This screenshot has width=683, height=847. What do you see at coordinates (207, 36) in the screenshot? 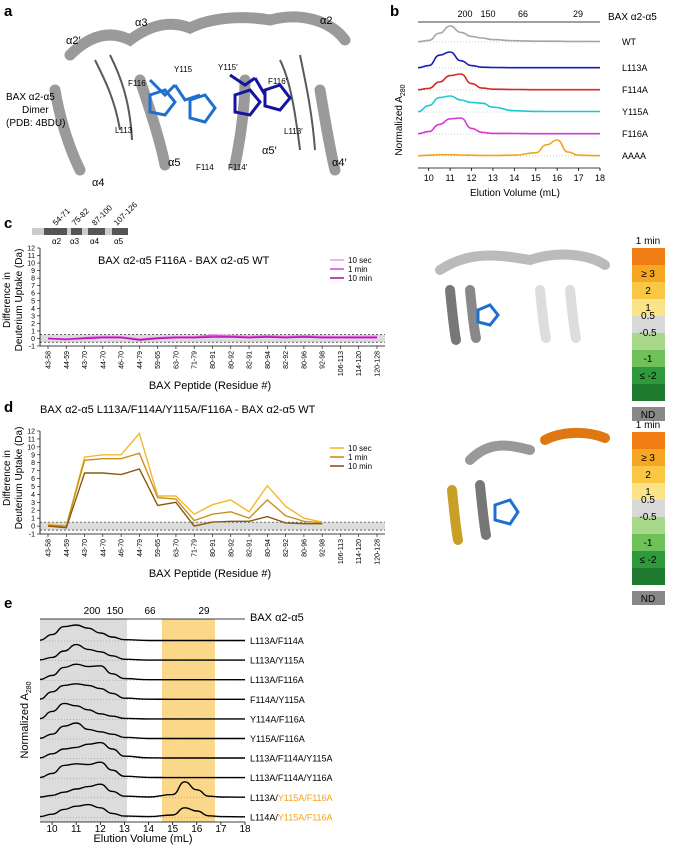
I see `helix-alpha3-top` at bounding box center [207, 36].